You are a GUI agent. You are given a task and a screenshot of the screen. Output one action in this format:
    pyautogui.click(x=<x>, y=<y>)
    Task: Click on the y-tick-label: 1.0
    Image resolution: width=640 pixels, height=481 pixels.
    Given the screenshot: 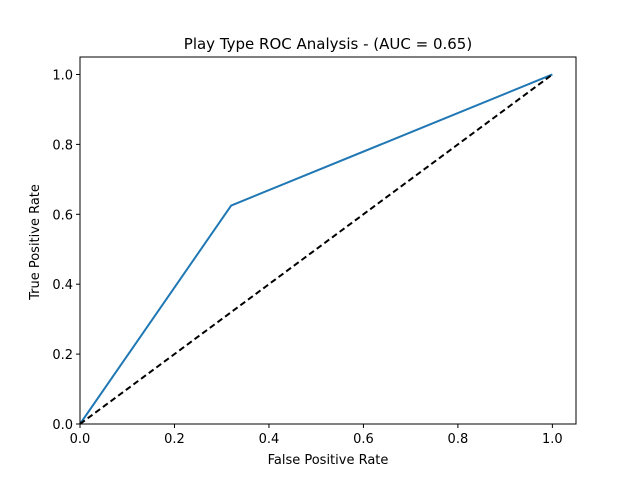 What is the action you would take?
    pyautogui.click(x=62, y=75)
    